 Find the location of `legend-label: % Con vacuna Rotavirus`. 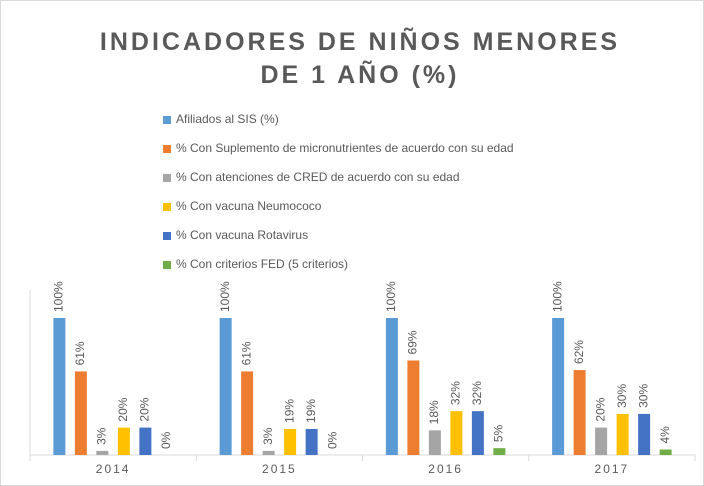

legend-label: % Con vacuna Rotavirus is located at coordinates (242, 235).